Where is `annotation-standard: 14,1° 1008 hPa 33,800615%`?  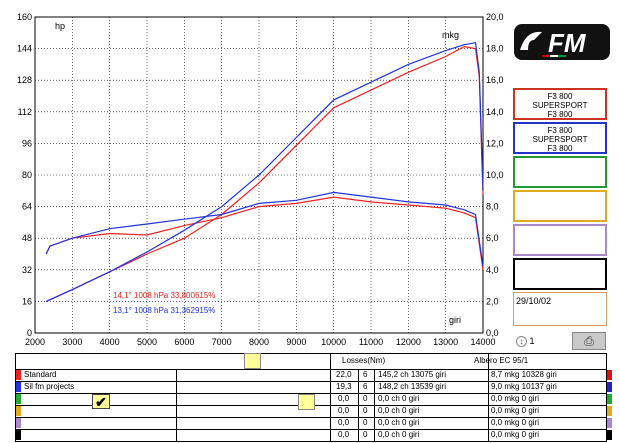
annotation-standard: 14,1° 1008 hPa 33,800615% is located at coordinates (164, 295).